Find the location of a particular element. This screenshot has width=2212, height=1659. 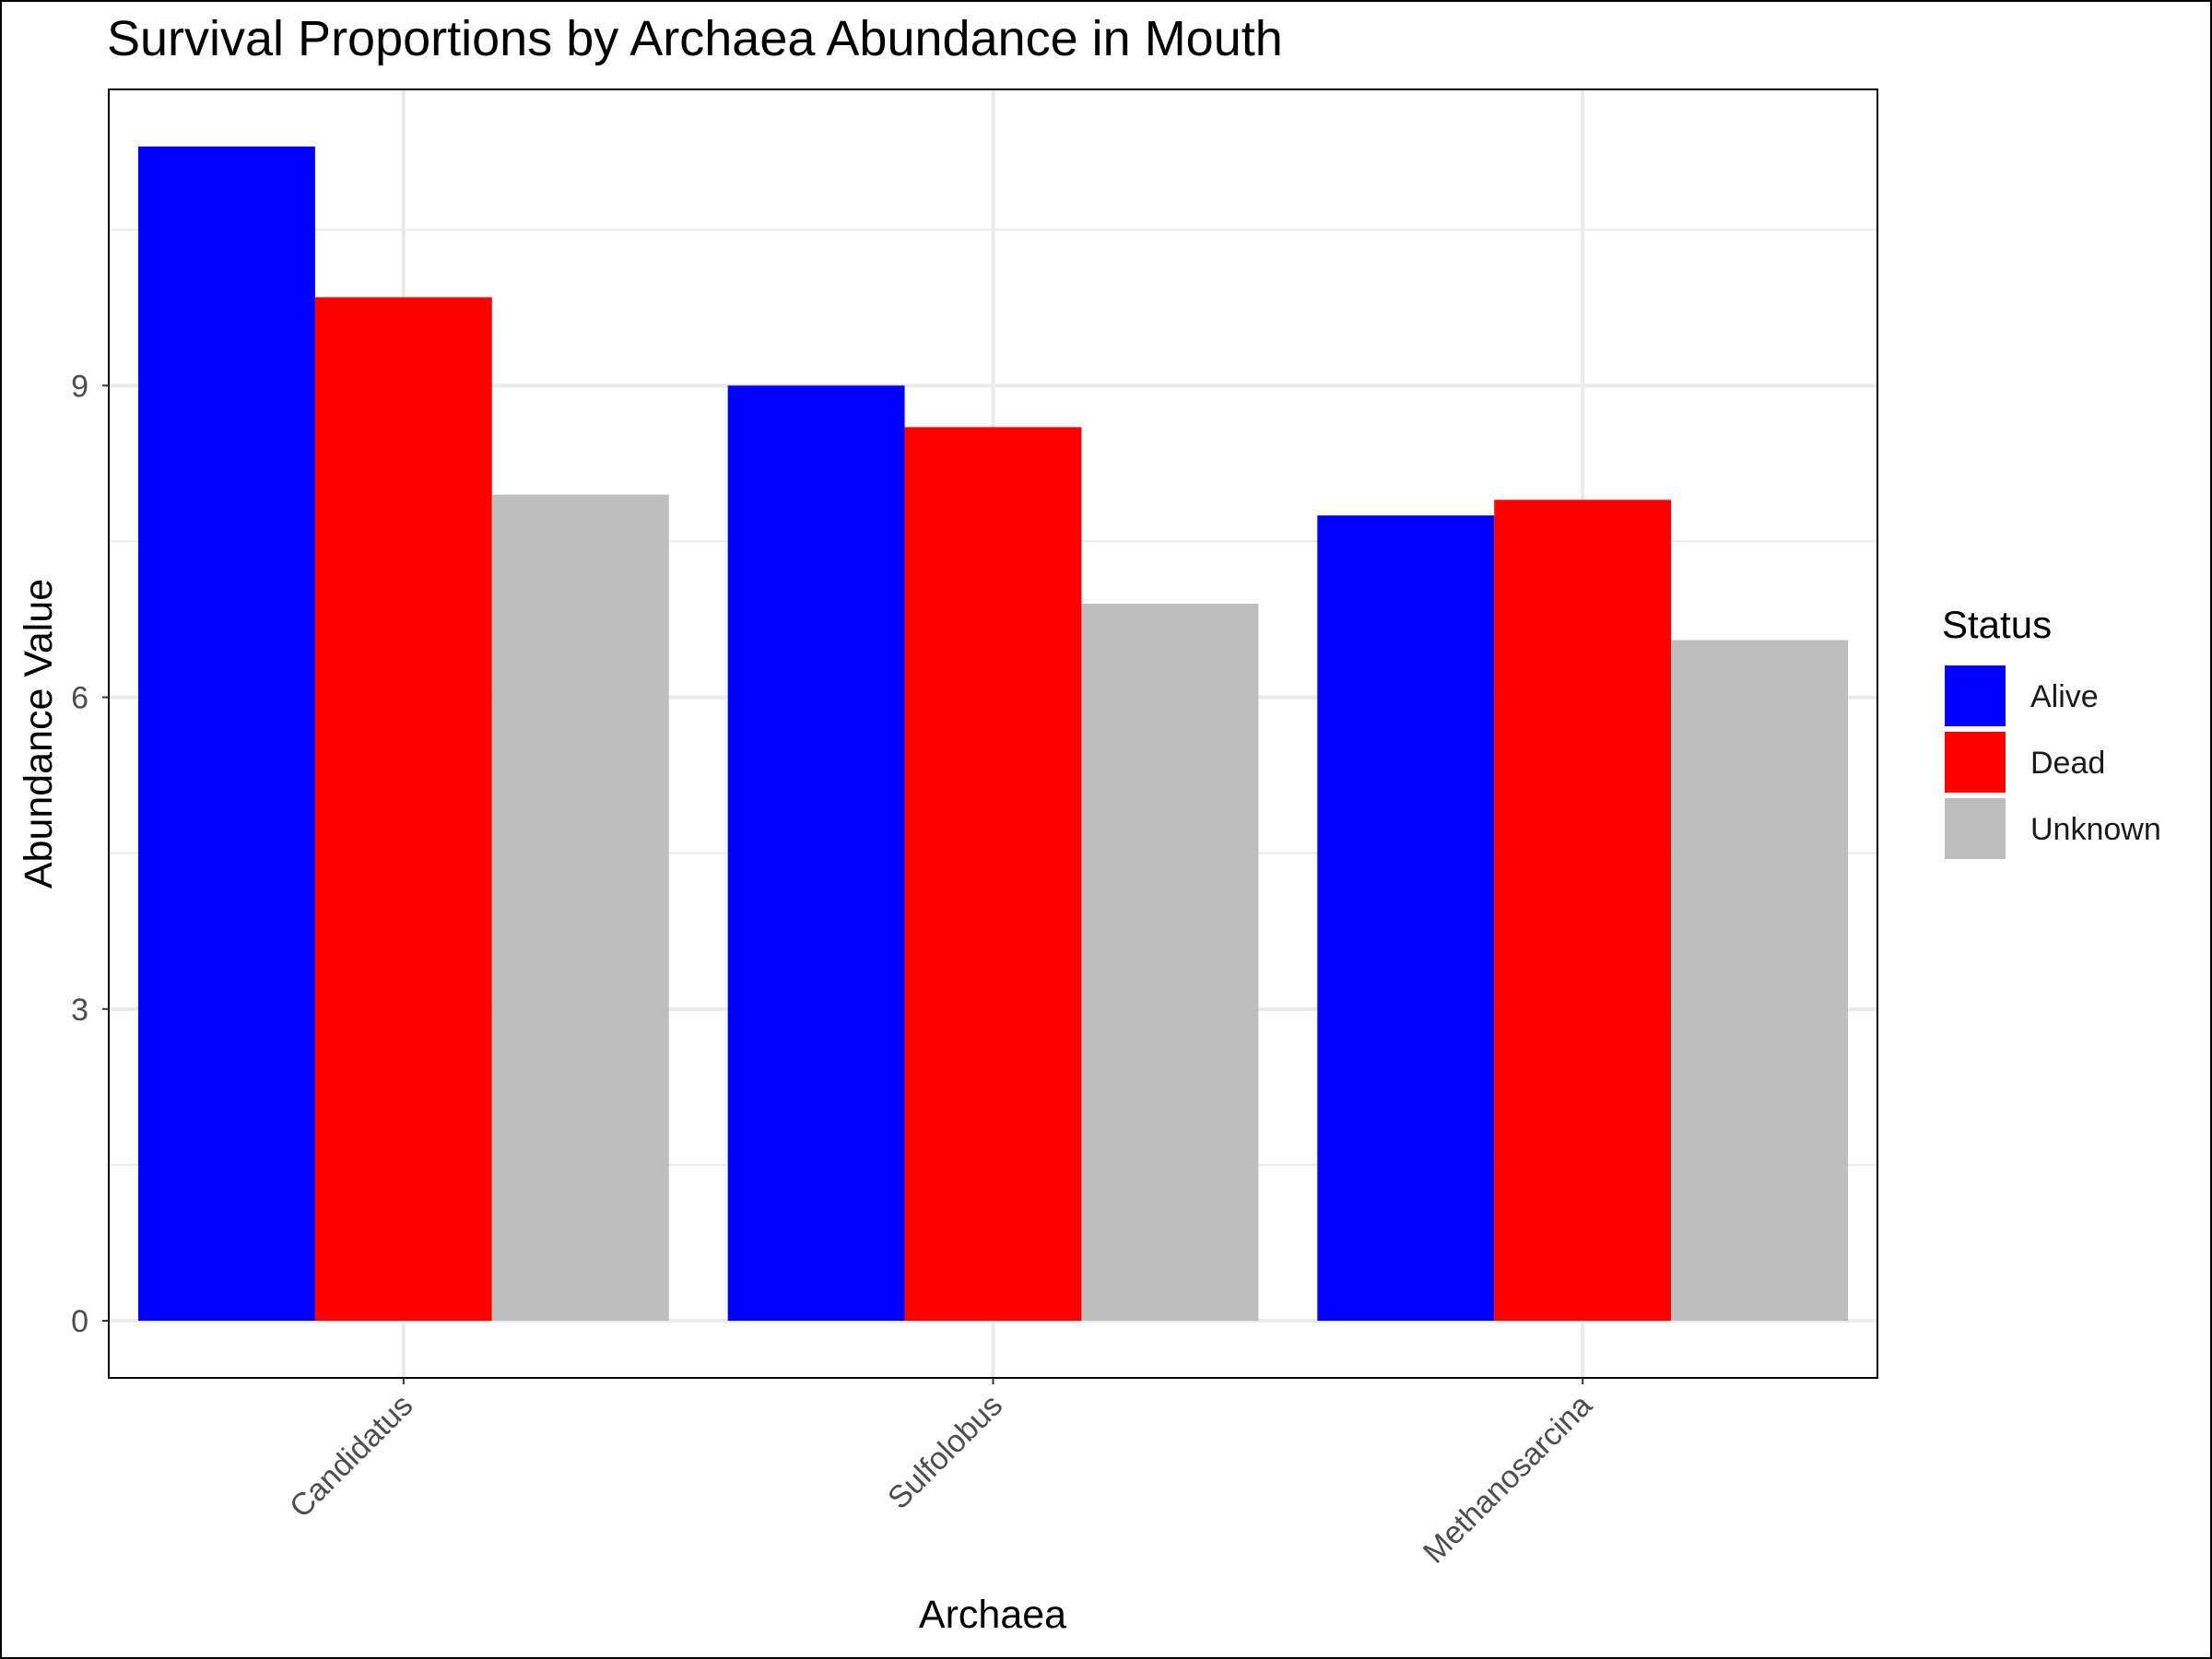

bar-unknown-candidatus is located at coordinates (580, 907).